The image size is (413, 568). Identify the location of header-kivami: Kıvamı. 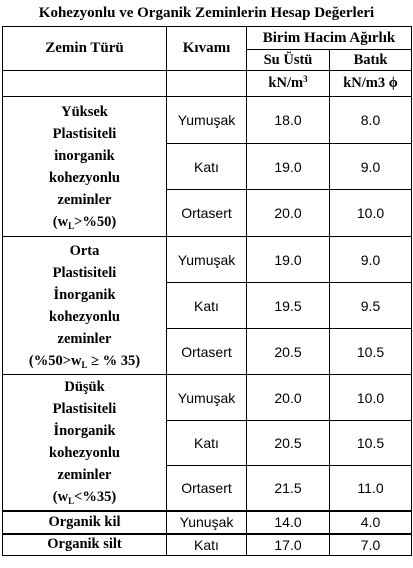
(206, 48).